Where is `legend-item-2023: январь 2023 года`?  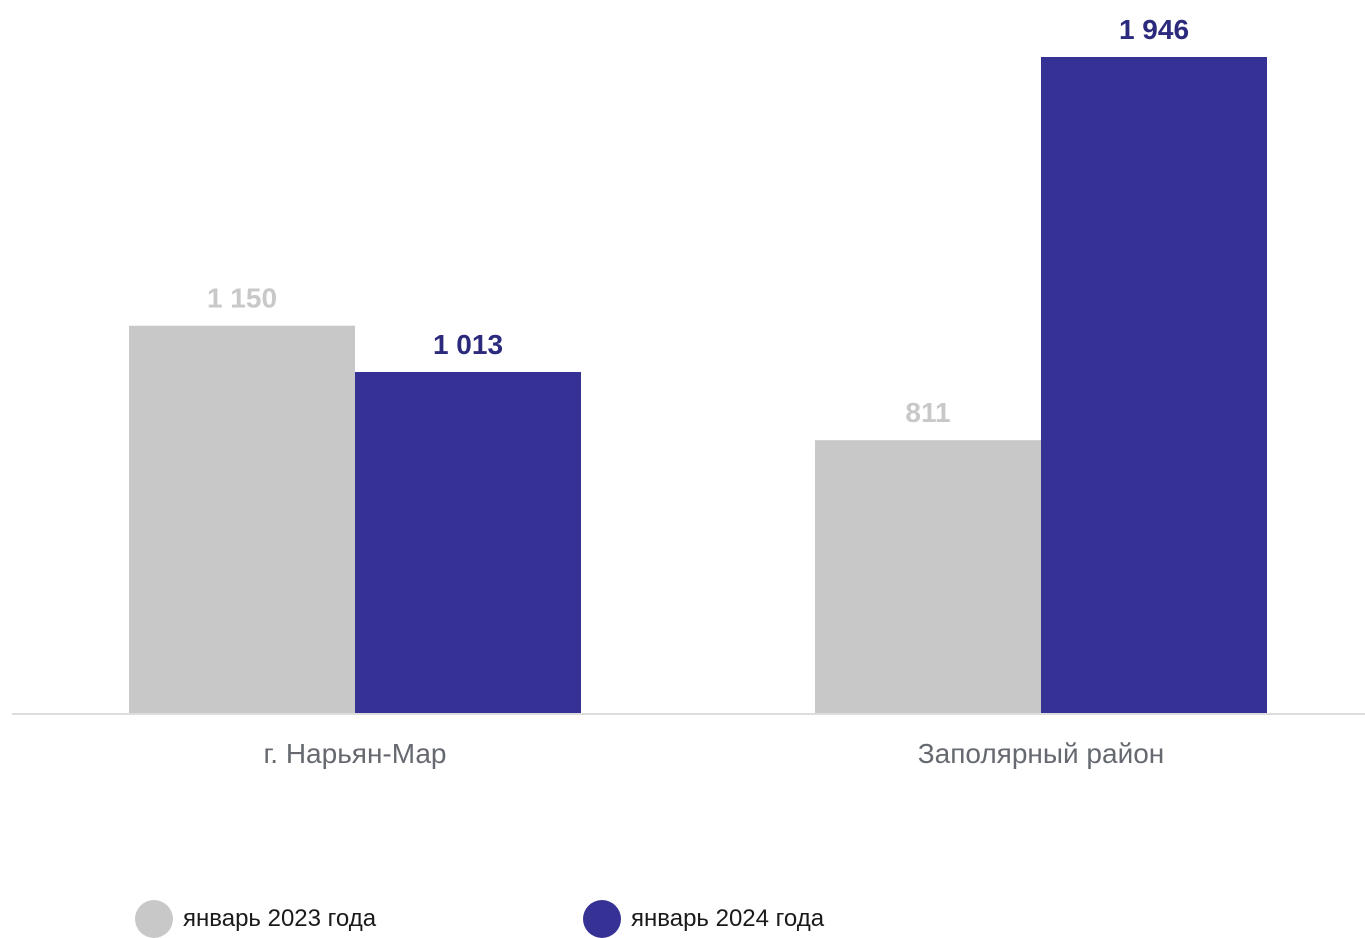
legend-item-2023: январь 2023 года is located at coordinates (256, 918).